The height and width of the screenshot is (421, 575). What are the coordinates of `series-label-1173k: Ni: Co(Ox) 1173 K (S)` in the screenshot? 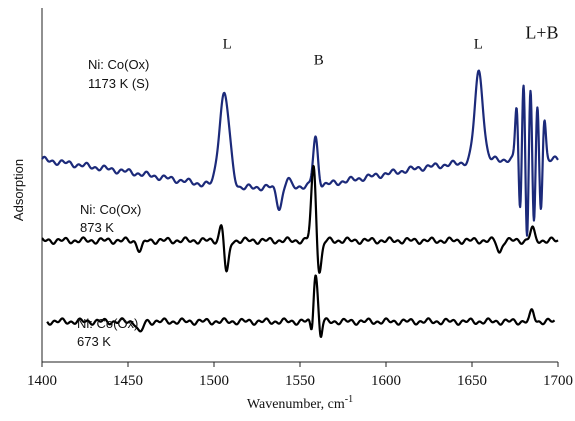 It's located at (118, 74).